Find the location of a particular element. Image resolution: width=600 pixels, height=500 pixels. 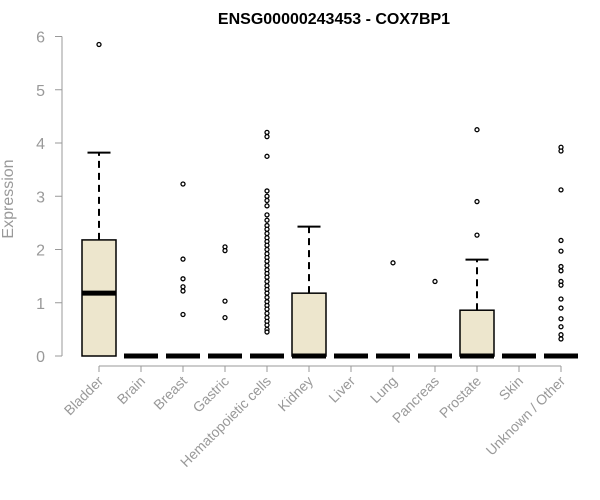

y-tick-label: 1 is located at coordinates (40, 304).